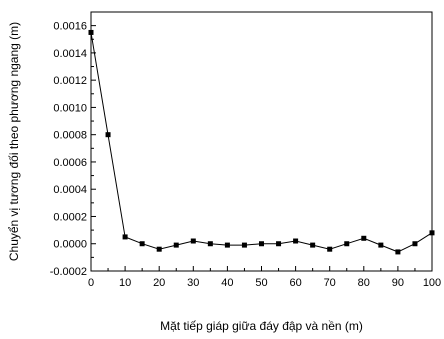 The height and width of the screenshot is (339, 444). What do you see at coordinates (261, 283) in the screenshot?
I see `x-tick-label: 50` at bounding box center [261, 283].